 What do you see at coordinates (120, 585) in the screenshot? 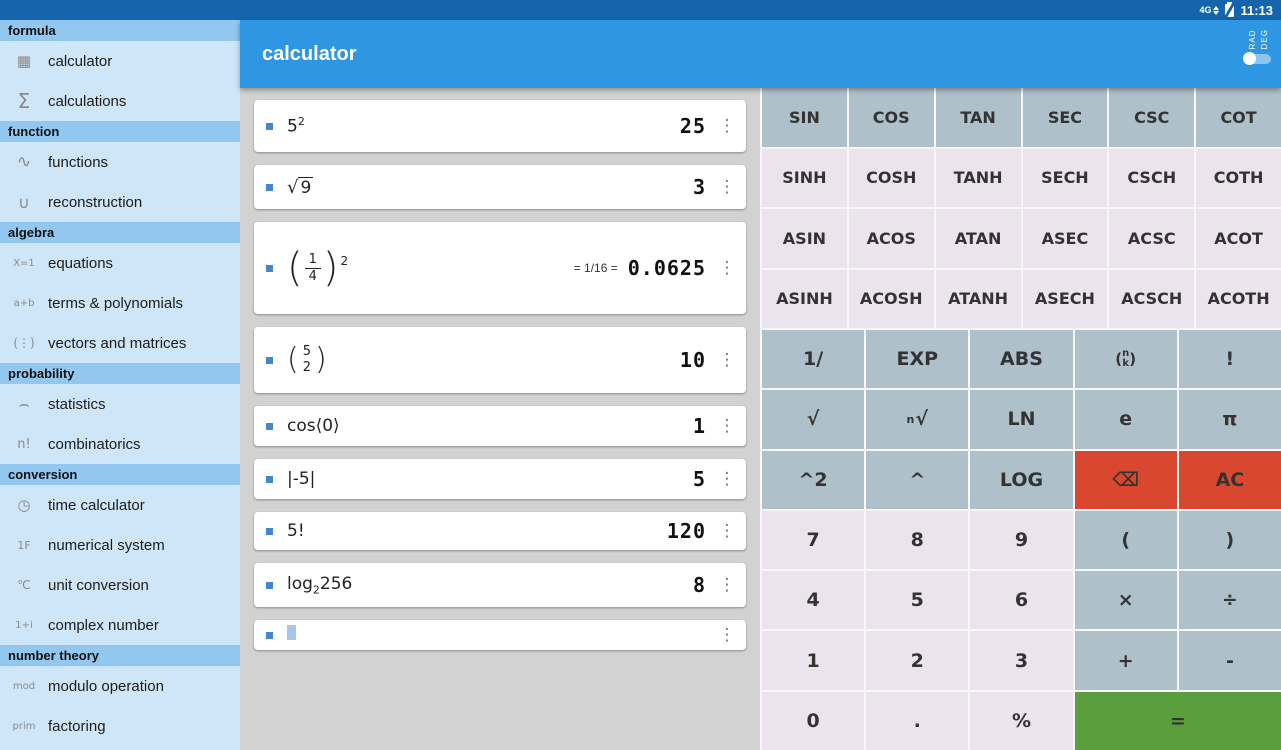
I see `sidebar-item-unit-conversion: ℃ unit conversion` at bounding box center [120, 585].